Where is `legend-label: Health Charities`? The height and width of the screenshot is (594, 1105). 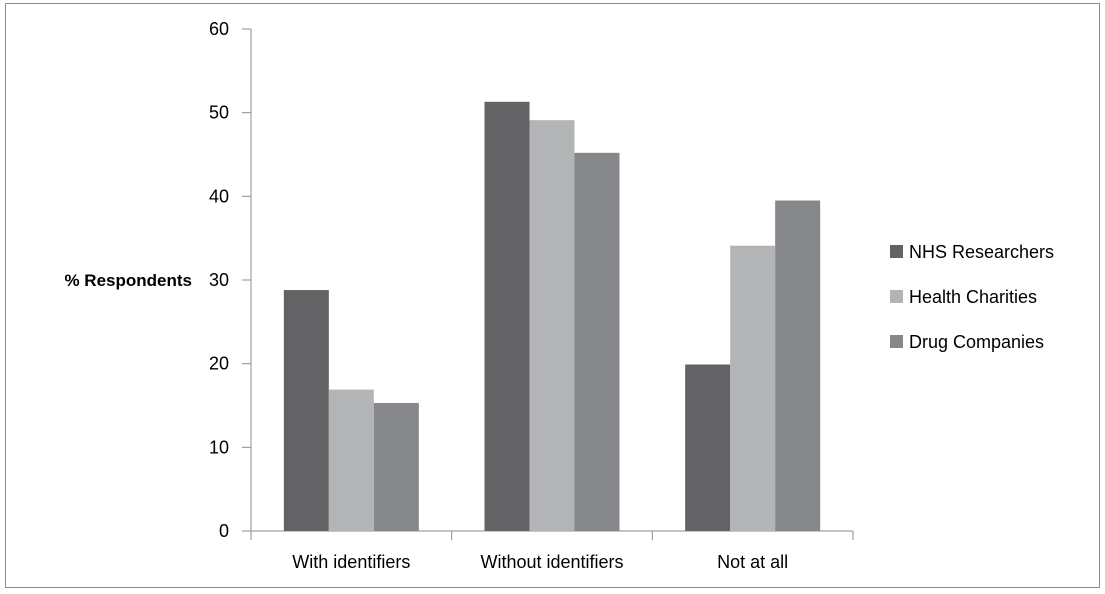 legend-label: Health Charities is located at coordinates (973, 297).